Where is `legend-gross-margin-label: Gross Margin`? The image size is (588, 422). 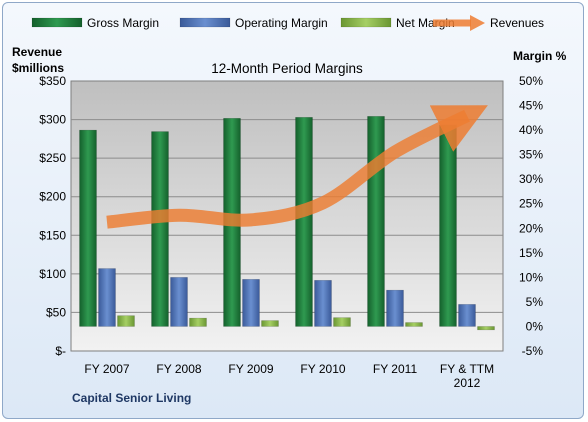
legend-gross-margin-label: Gross Margin is located at coordinates (123, 23).